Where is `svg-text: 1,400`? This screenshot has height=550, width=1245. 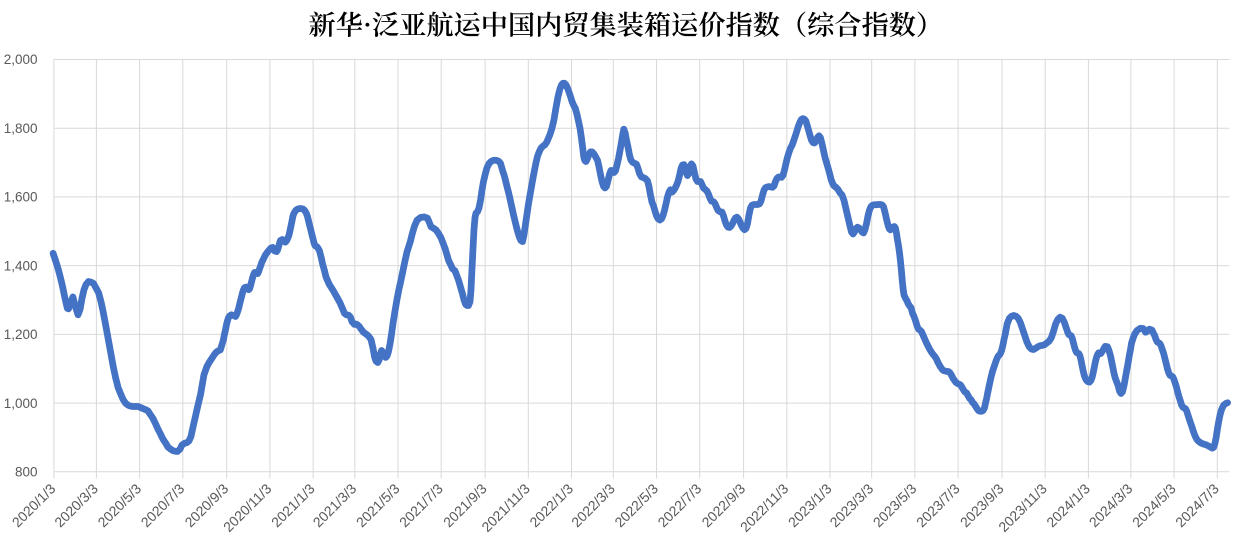
svg-text: 1,400 is located at coordinates (21, 265).